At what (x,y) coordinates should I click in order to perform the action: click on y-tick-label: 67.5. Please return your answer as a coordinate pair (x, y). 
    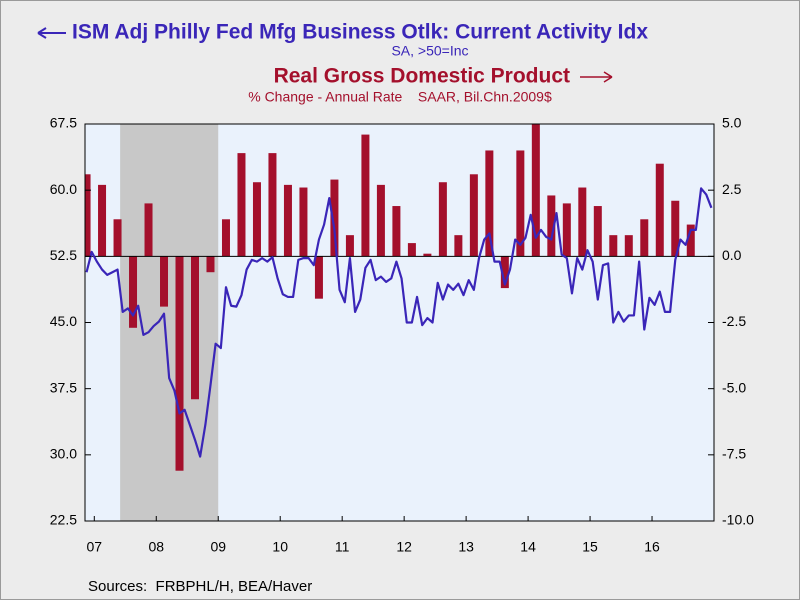
    Looking at the image, I should click on (63, 123).